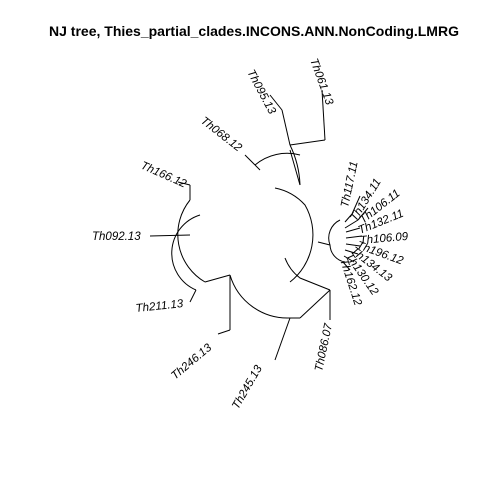 The height and width of the screenshot is (480, 480). What do you see at coordinates (159, 306) in the screenshot?
I see `tip-label-t211: Th211.13` at bounding box center [159, 306].